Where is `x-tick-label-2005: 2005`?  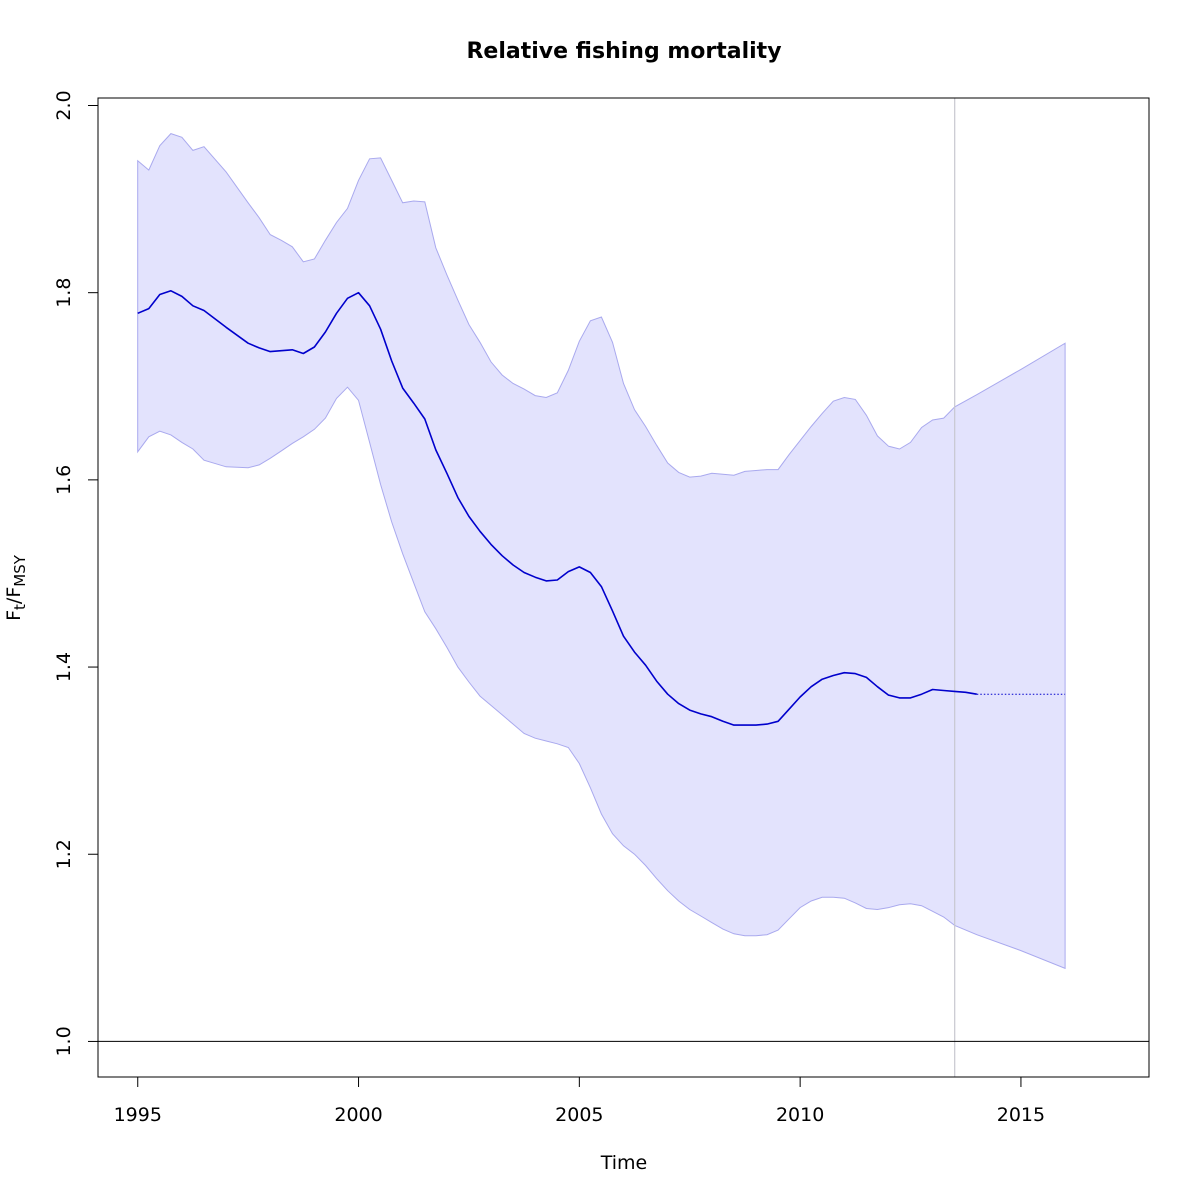 x-tick-label-2005: 2005 is located at coordinates (579, 1115).